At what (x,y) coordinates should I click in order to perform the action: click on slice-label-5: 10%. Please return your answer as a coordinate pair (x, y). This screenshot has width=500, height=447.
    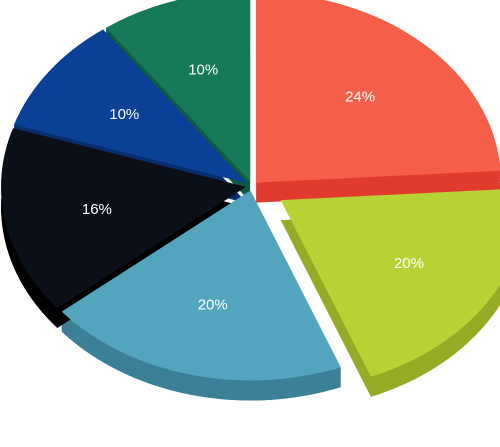
    Looking at the image, I should click on (203, 70).